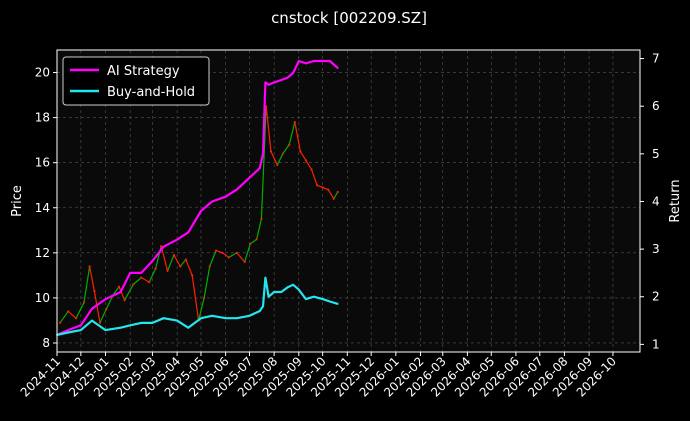 This screenshot has width=690, height=421. Describe the element at coordinates (151, 92) in the screenshot. I see `legend-label-buy-and-hold: Buy-and-Hold` at that location.